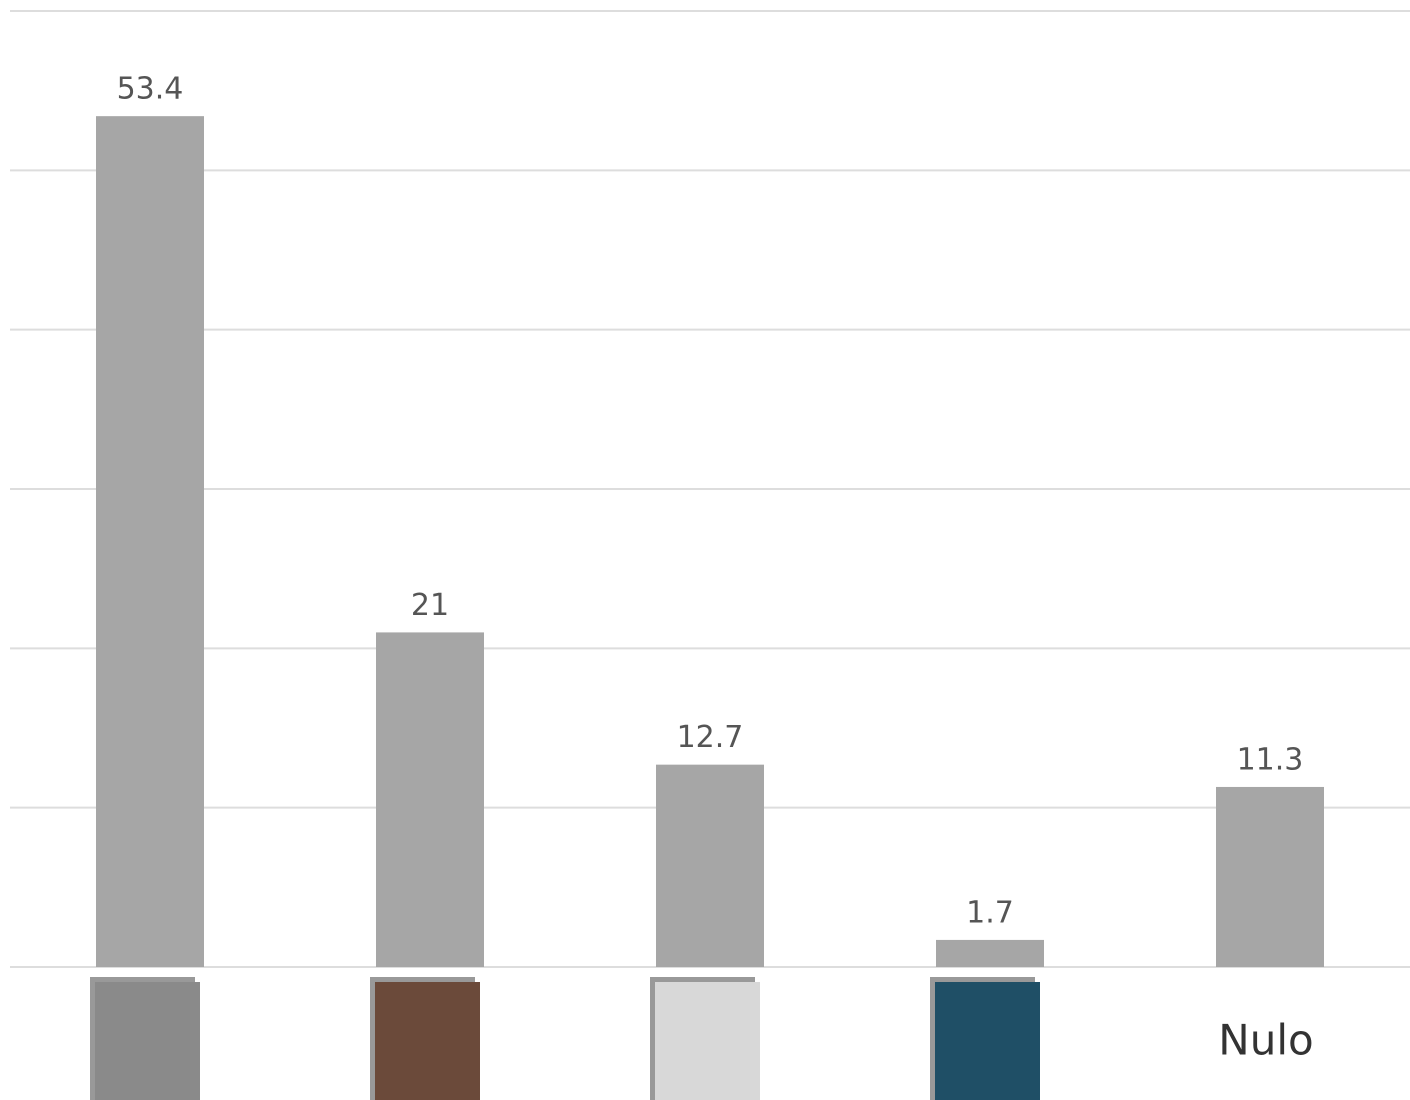  Describe the element at coordinates (430, 605) in the screenshot. I see `value-label: 21` at that location.